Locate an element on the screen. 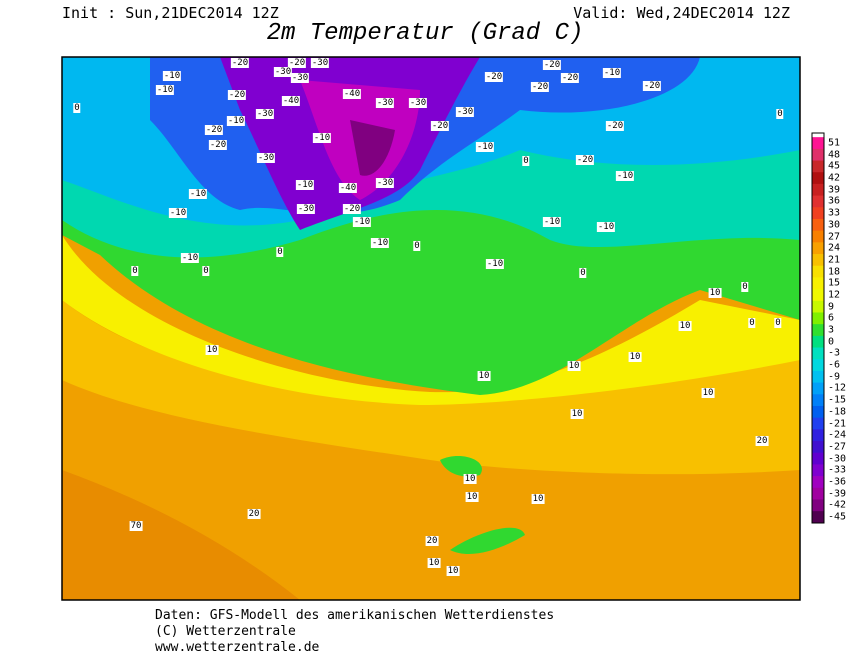  colorbar-label: 0 is located at coordinates (831, 342).